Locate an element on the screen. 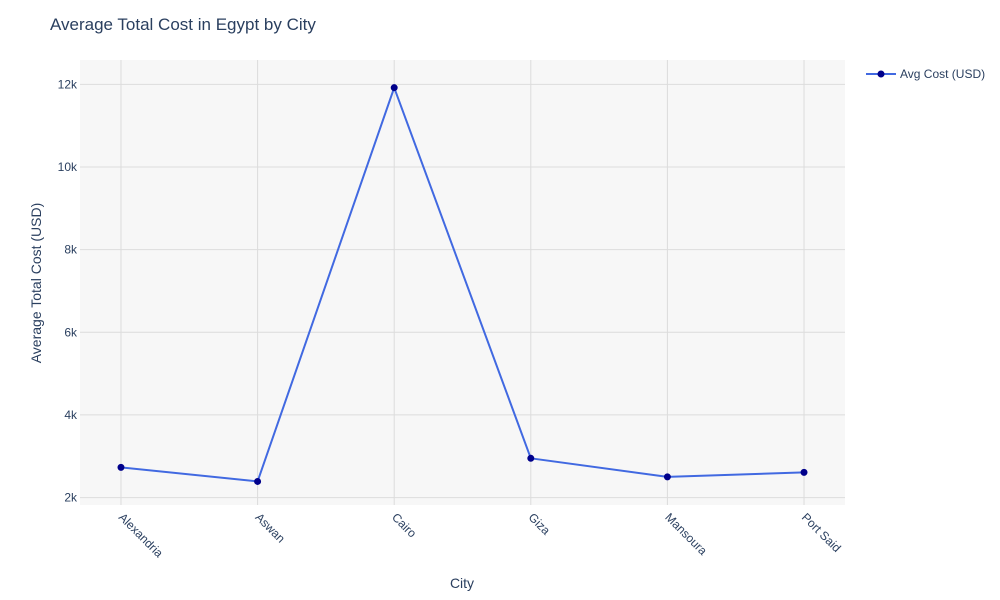 Image resolution: width=1000 pixels, height=600 pixels. y-axis-title: Average Total Cost (USD) is located at coordinates (36, 283).